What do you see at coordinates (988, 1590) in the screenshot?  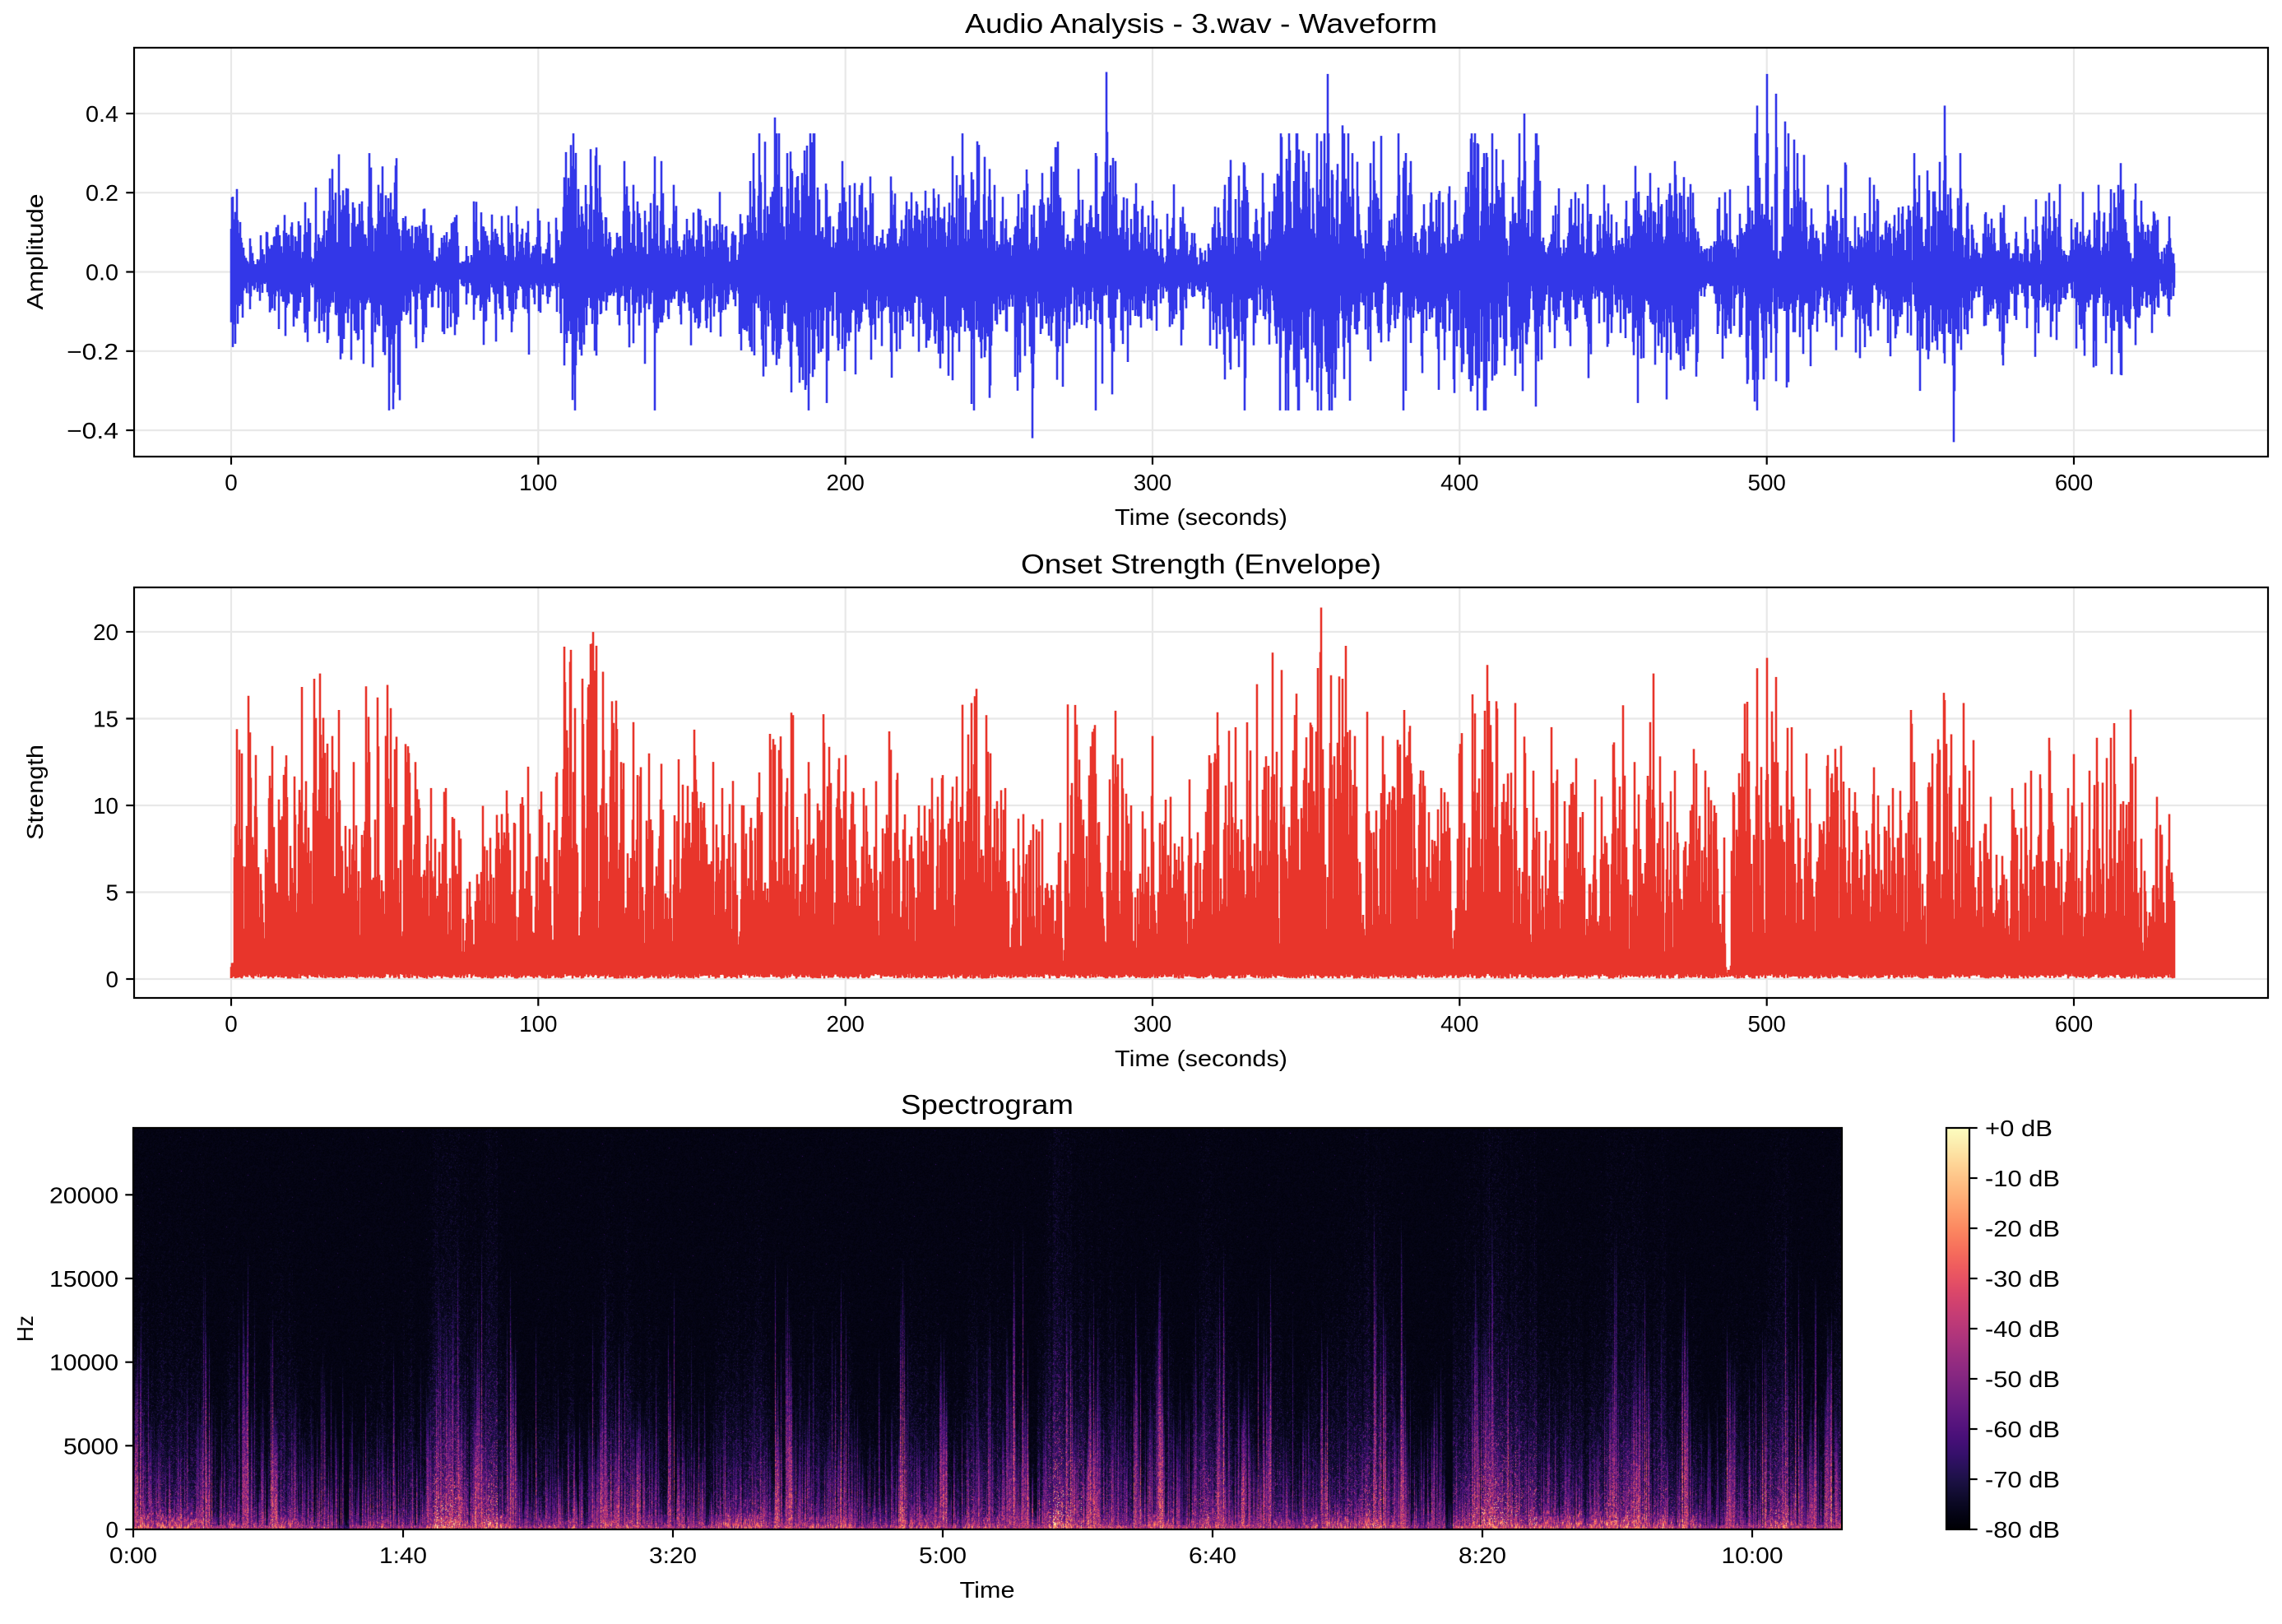 I see `svg-text: Time` at bounding box center [988, 1590].